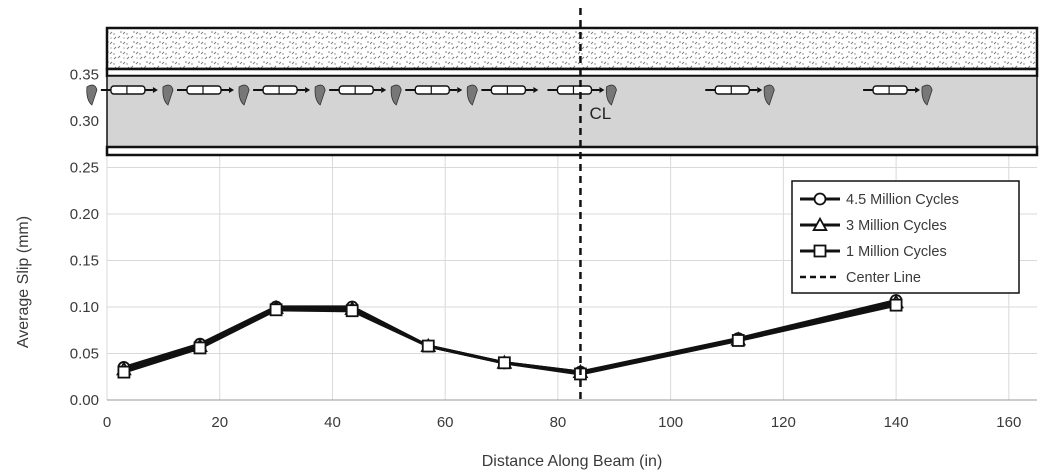 This screenshot has width=1040, height=472. I want to click on y-tick-labels: 0.00 0.05 0.10 0.15 0.20 0.25 0.30 0.35, so click(84, 238).